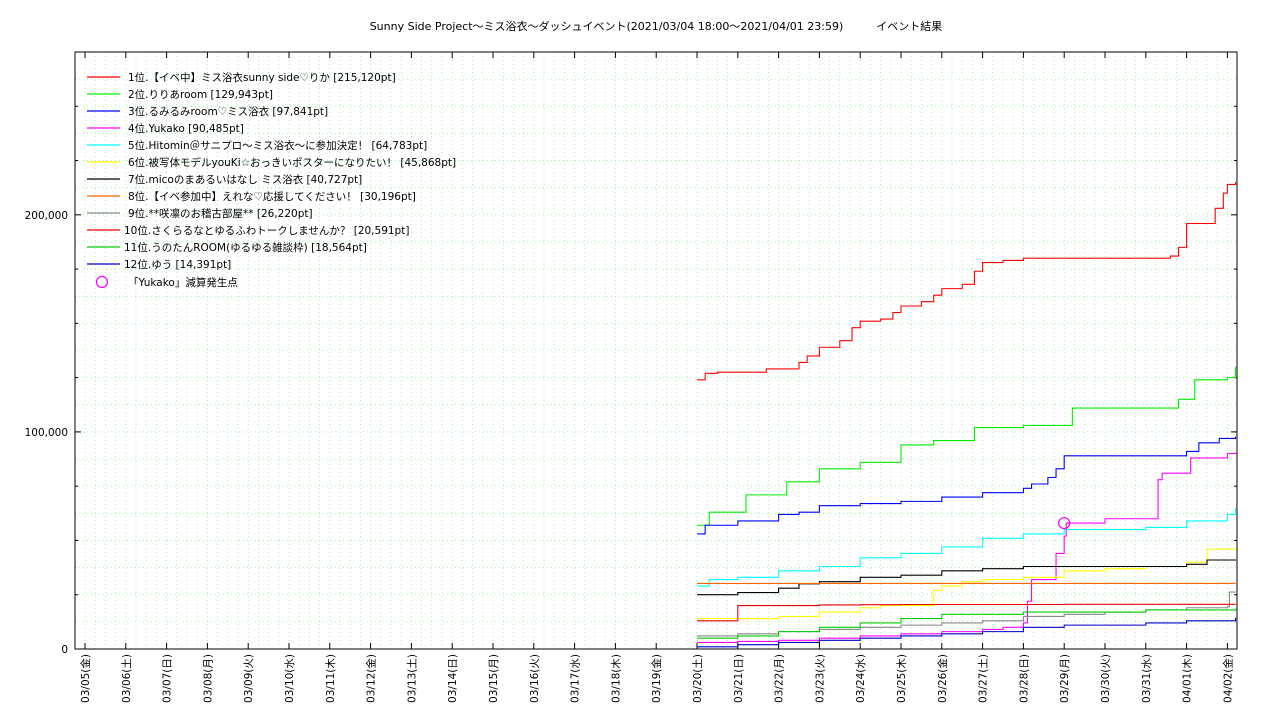 The width and height of the screenshot is (1280, 720). Describe the element at coordinates (942, 678) in the screenshot. I see `x-tick-label: 03/26(金)` at that location.